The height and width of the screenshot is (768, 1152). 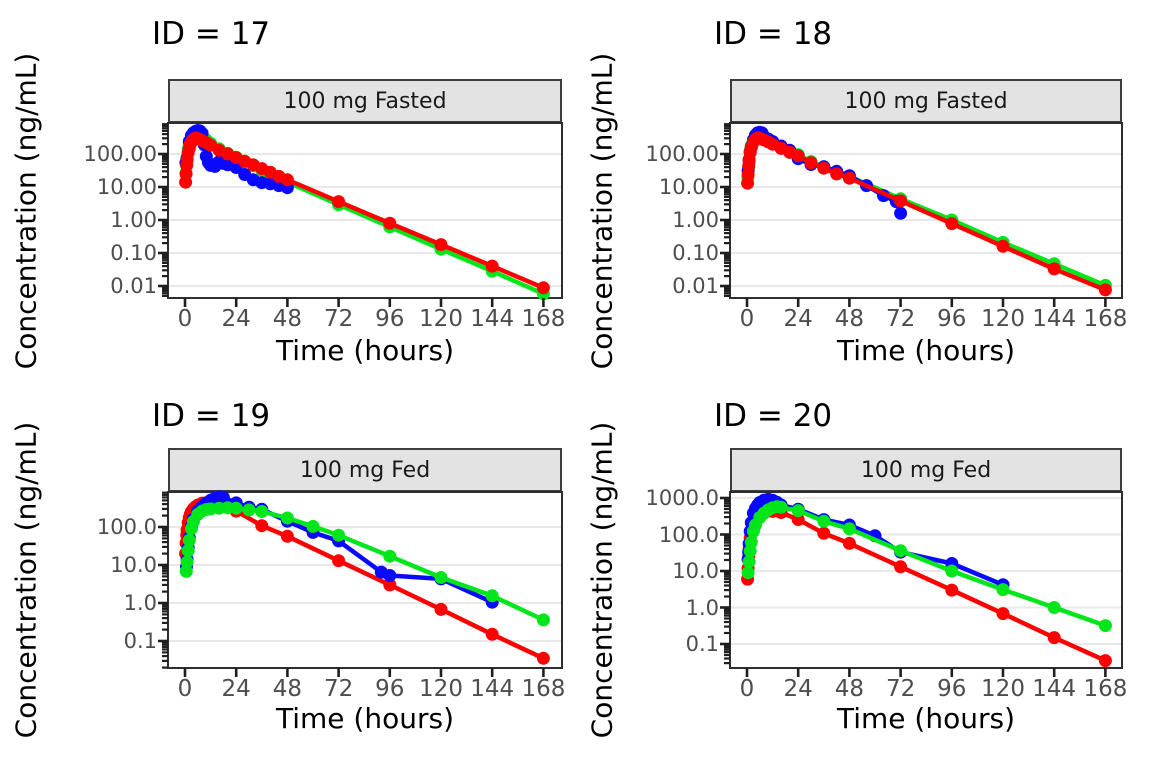 I want to click on panel-title: ID = 17, so click(x=211, y=34).